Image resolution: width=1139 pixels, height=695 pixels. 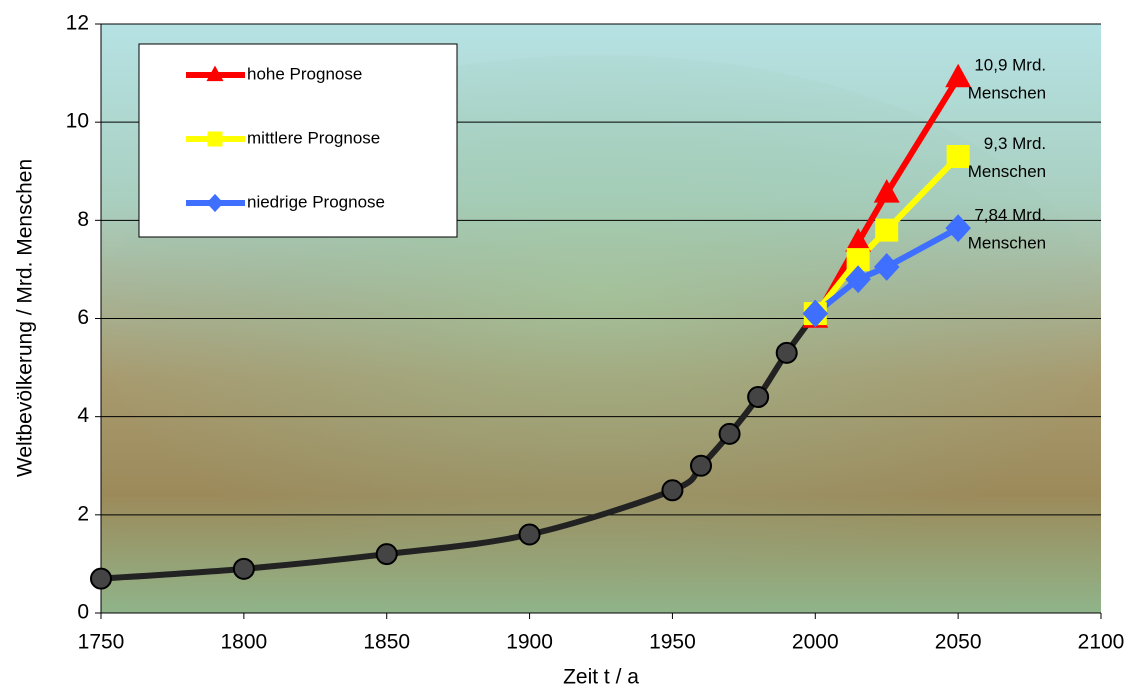 What do you see at coordinates (1010, 215) in the screenshot?
I see `annotation: 7,84 Mrd.` at bounding box center [1010, 215].